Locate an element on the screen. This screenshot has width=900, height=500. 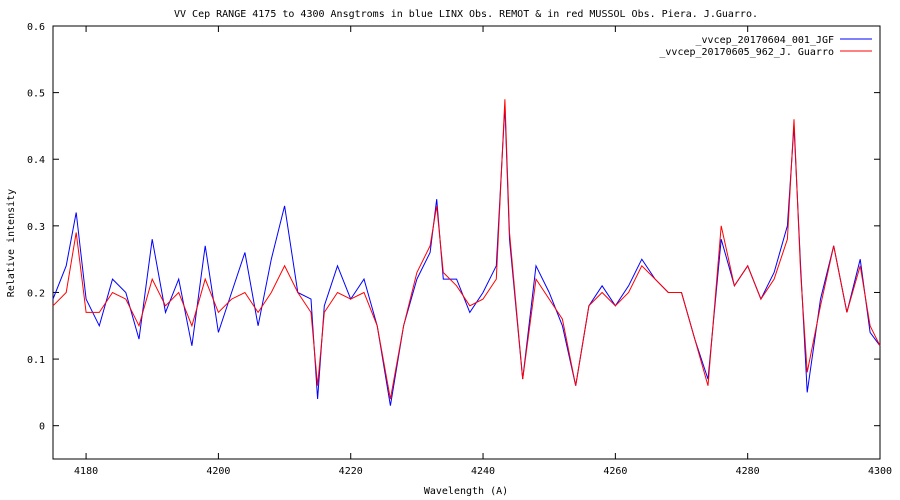
y-tick-label: 0.5 is located at coordinates (36, 94).